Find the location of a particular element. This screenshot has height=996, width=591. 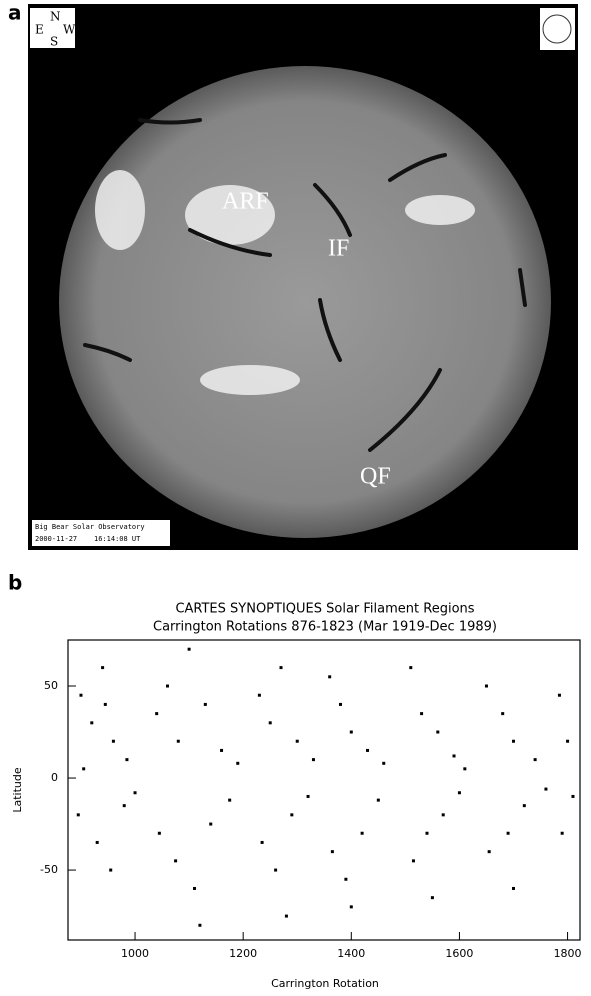

footer-box is located at coordinates (101, 533).